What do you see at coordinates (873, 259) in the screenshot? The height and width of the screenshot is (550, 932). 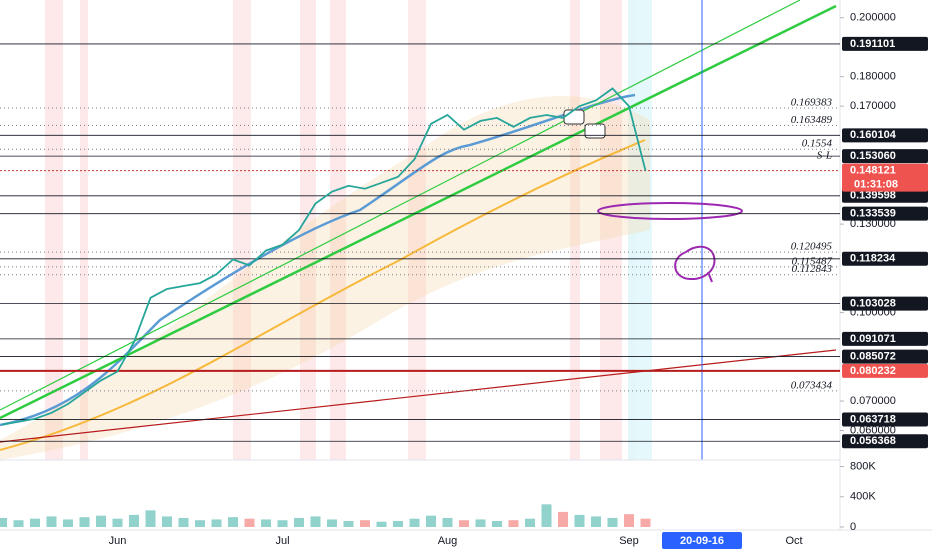 I see `price-tag-label: 0.118234` at bounding box center [873, 259].